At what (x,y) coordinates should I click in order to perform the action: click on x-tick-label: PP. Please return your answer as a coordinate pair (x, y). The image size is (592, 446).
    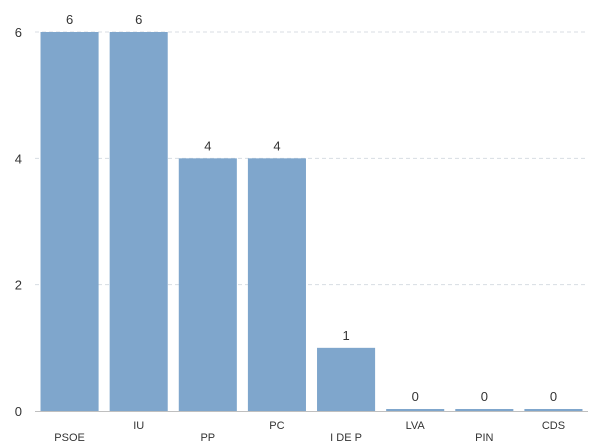
    Looking at the image, I should click on (207, 438).